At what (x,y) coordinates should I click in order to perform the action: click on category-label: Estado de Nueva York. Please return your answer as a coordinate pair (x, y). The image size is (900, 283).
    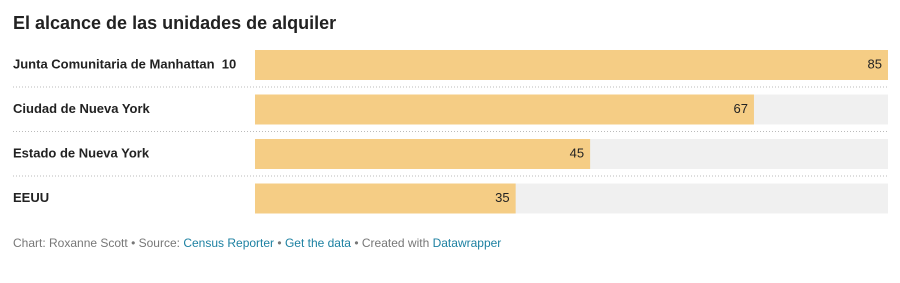
    Looking at the image, I should click on (81, 152).